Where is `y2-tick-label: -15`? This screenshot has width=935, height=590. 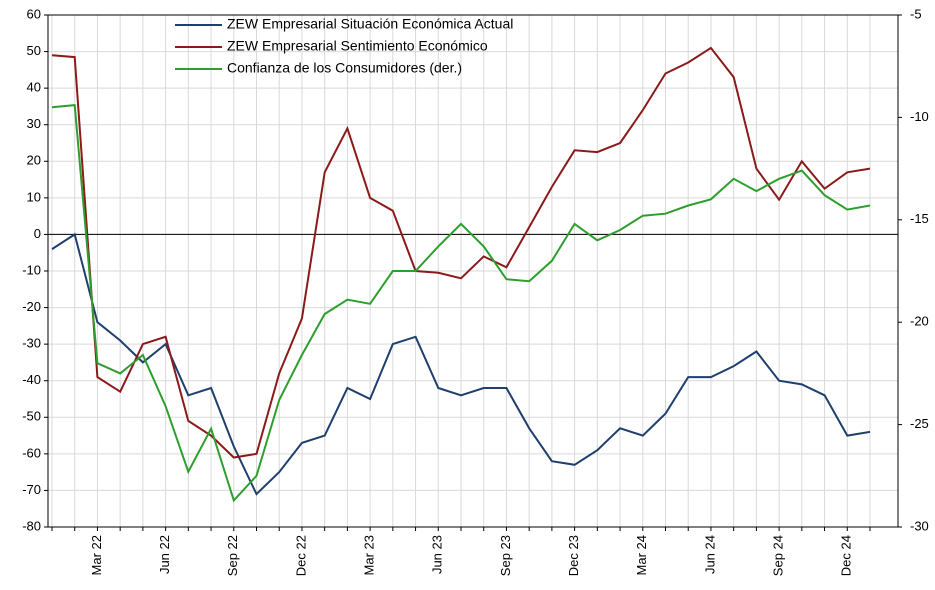
y2-tick-label: -15 is located at coordinates (919, 218).